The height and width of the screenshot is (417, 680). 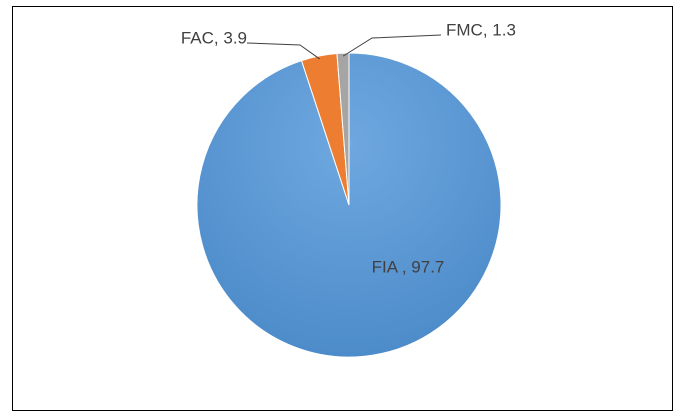 What do you see at coordinates (214, 37) in the screenshot?
I see `data-label: FAC, 3.9` at bounding box center [214, 37].